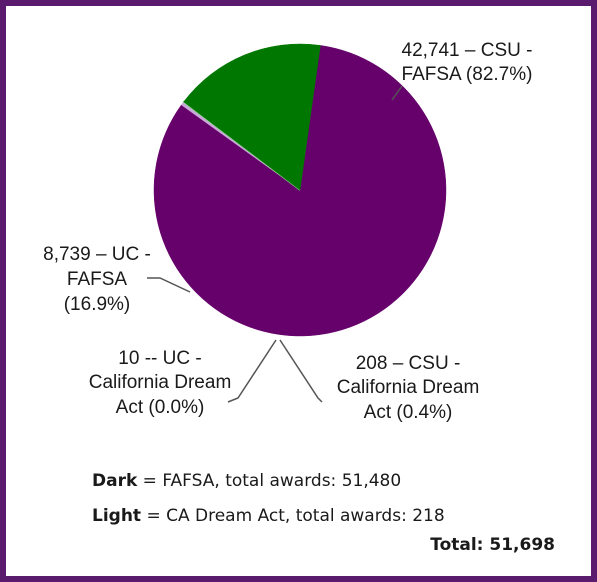 The width and height of the screenshot is (597, 582). What do you see at coordinates (160, 382) in the screenshot?
I see `label-uc-dream-line2: California Dream` at bounding box center [160, 382].